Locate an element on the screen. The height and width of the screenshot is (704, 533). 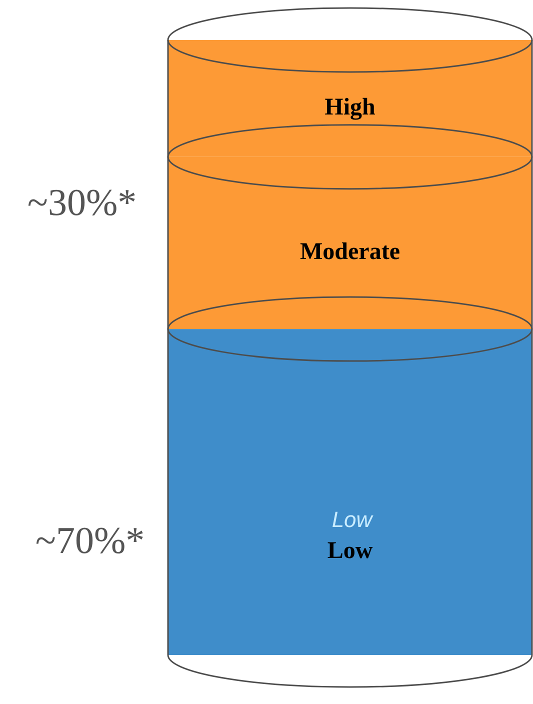
annotation: Low is located at coordinates (353, 519).